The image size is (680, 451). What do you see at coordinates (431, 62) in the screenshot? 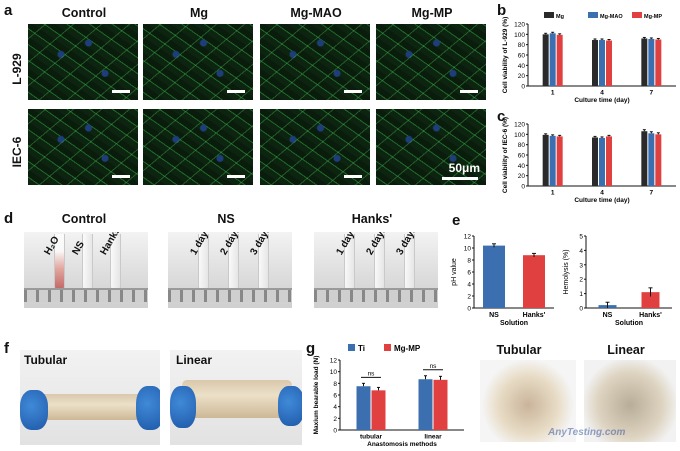
I see `micrograph-l929-mg-mp` at bounding box center [431, 62].